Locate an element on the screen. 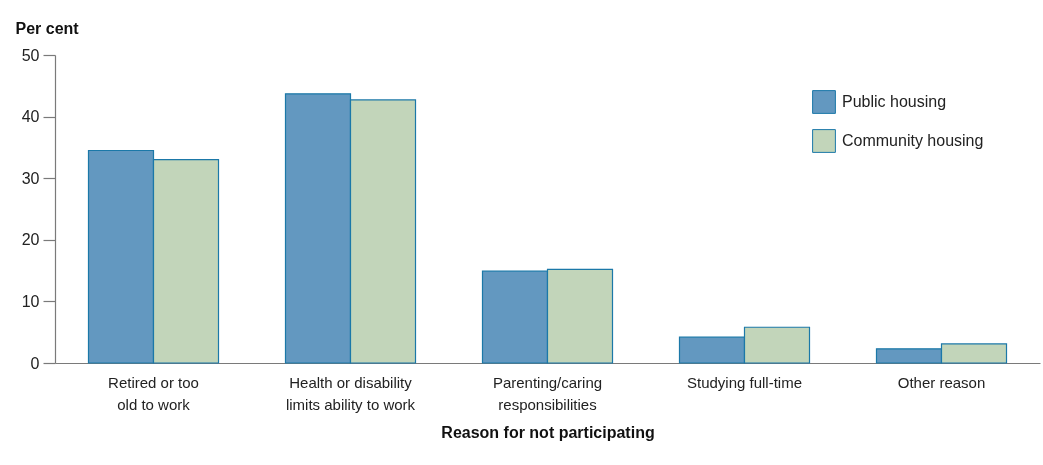 This screenshot has width=1043, height=465. x-tick-label: Studying full-time is located at coordinates (744, 382).